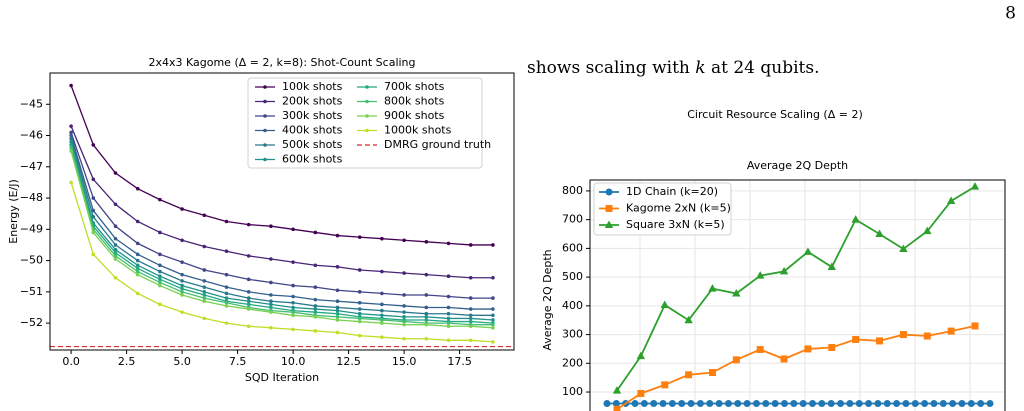  What do you see at coordinates (31, 166) in the screenshot?
I see `y-tick-label: −47` at bounding box center [31, 166].